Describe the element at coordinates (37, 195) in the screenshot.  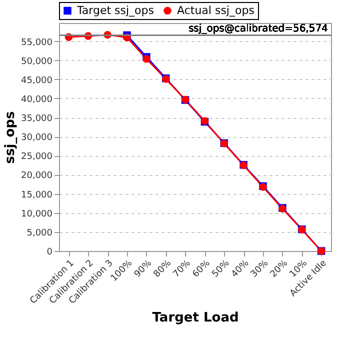
I see `y-tick-label: 15,000` at that location.